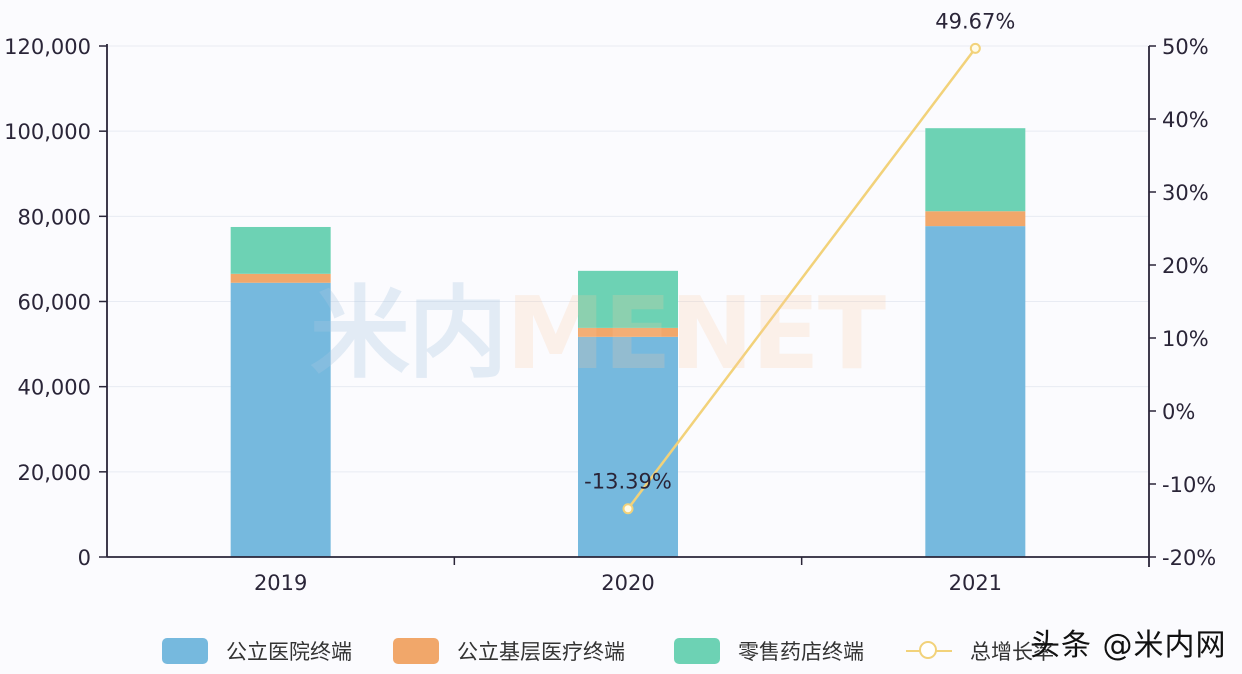  Describe the element at coordinates (47, 47) in the screenshot. I see `y-tick-label: 120,000` at that location.